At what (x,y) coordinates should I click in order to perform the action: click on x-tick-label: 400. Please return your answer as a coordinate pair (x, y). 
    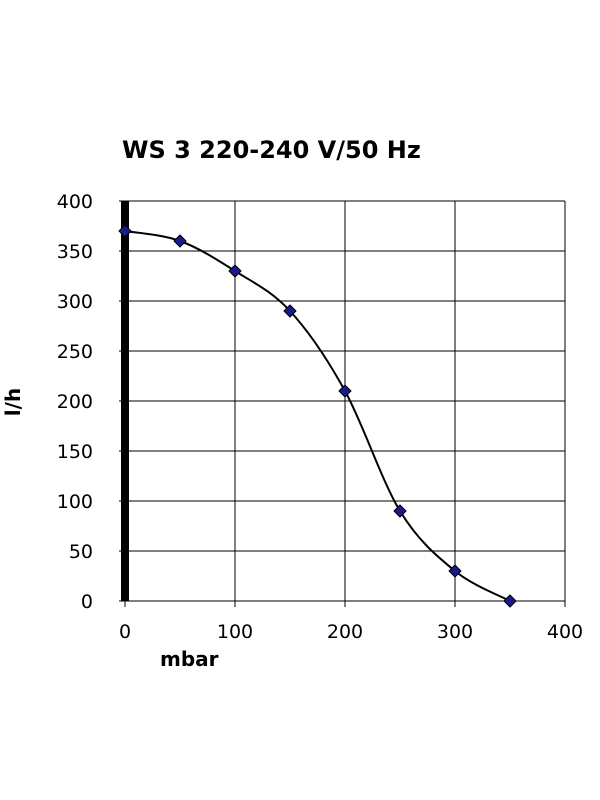
    Looking at the image, I should click on (565, 632).